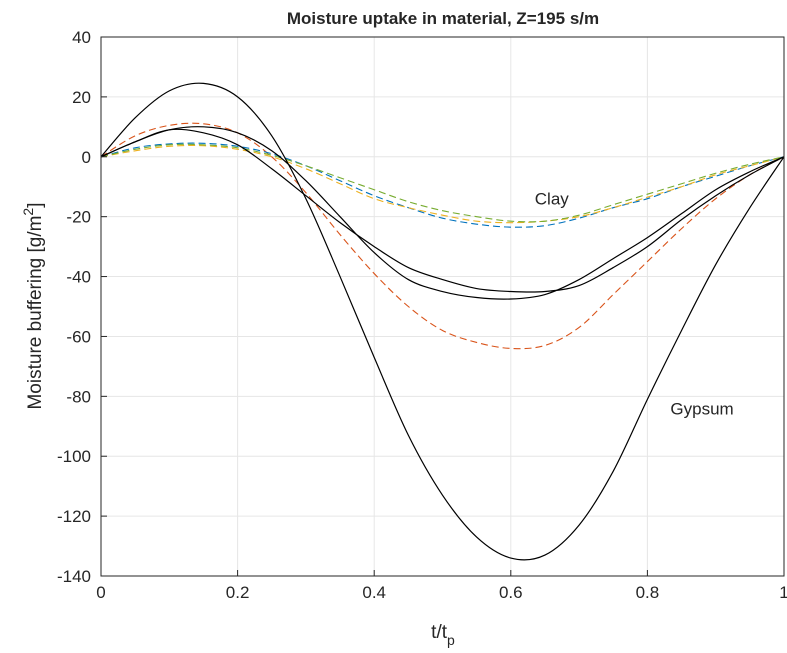 The height and width of the screenshot is (653, 787). What do you see at coordinates (82, 307) in the screenshot?
I see `y-axis-ticks: 40 20 0 -20 -40 -60 -80 -100 -120 -140` at bounding box center [82, 307].